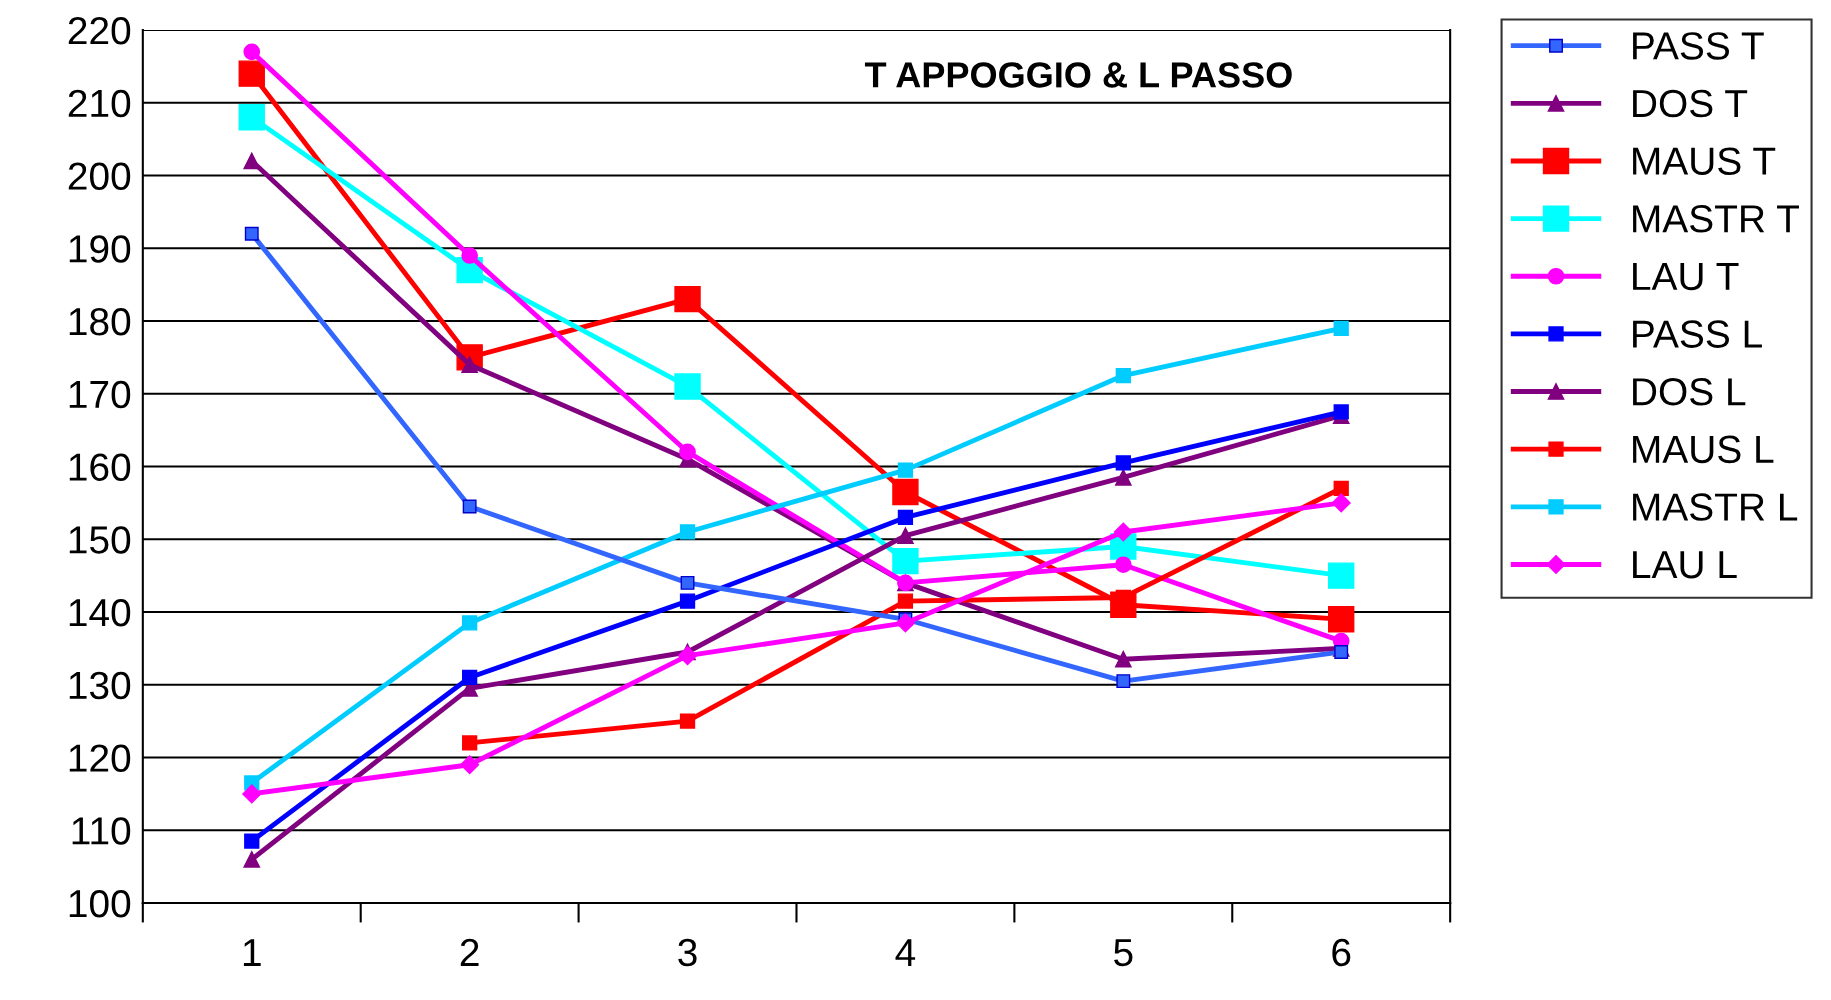 The width and height of the screenshot is (1831, 1000). I want to click on y-tick-label: 140, so click(100, 612).